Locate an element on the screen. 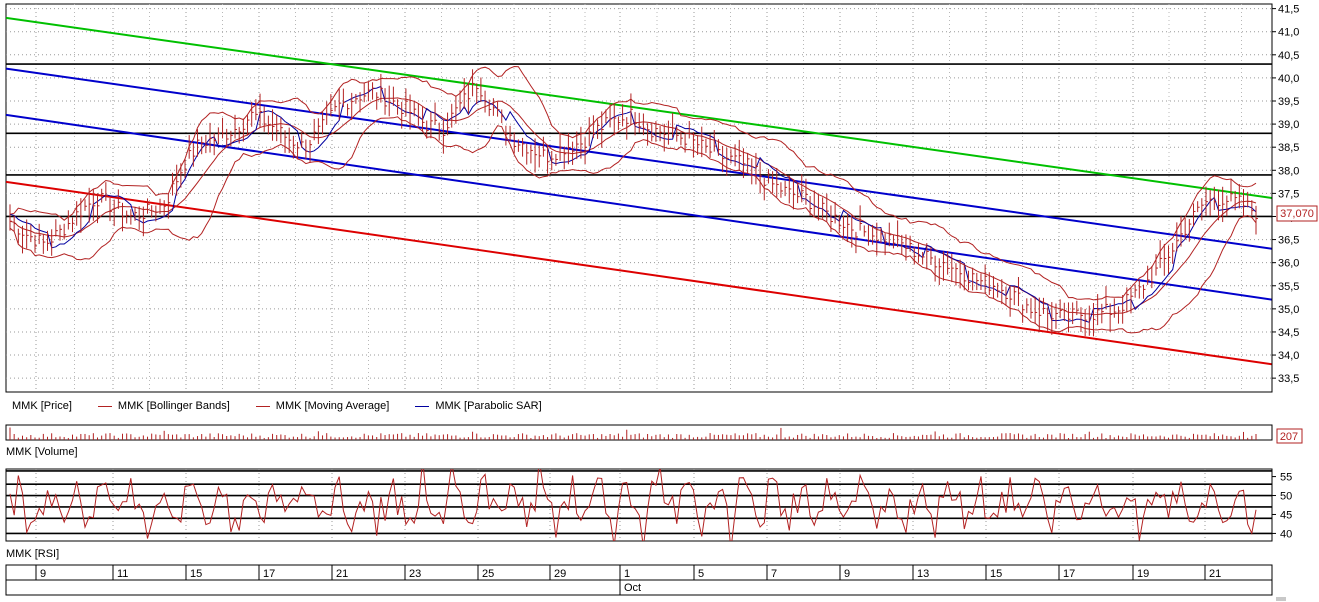 The image size is (1319, 602). last-volume-tag: 207 is located at coordinates (1289, 436).